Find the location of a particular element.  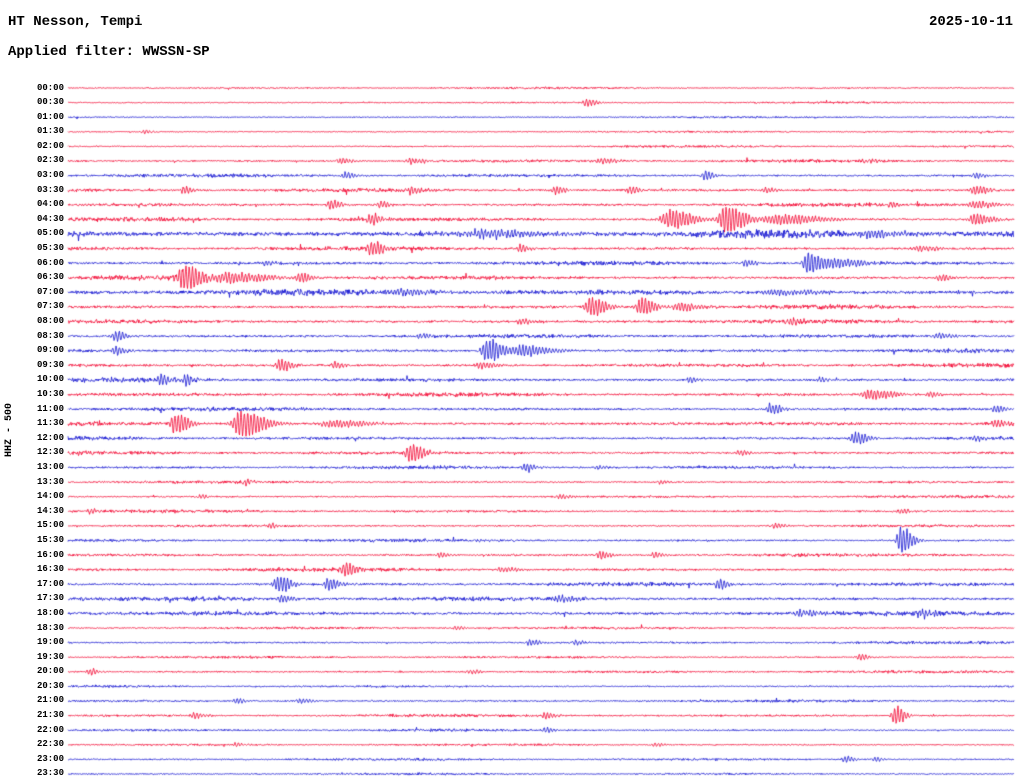

station-title: HT Nesson, Tempi is located at coordinates (75, 22).